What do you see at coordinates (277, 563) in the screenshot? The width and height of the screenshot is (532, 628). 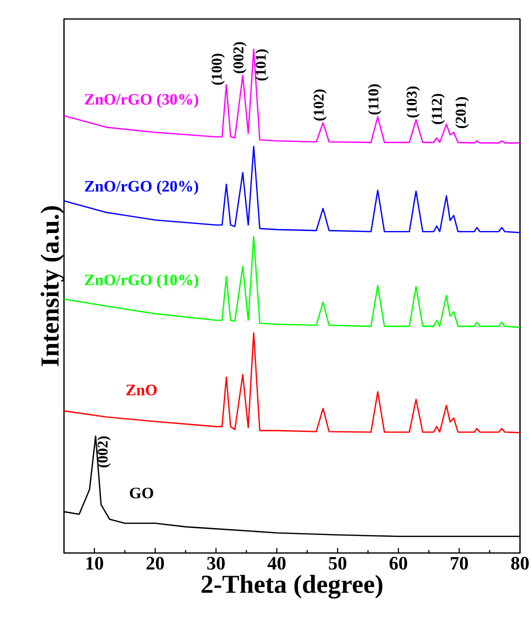 I see `x-tick-label: 40` at bounding box center [277, 563].